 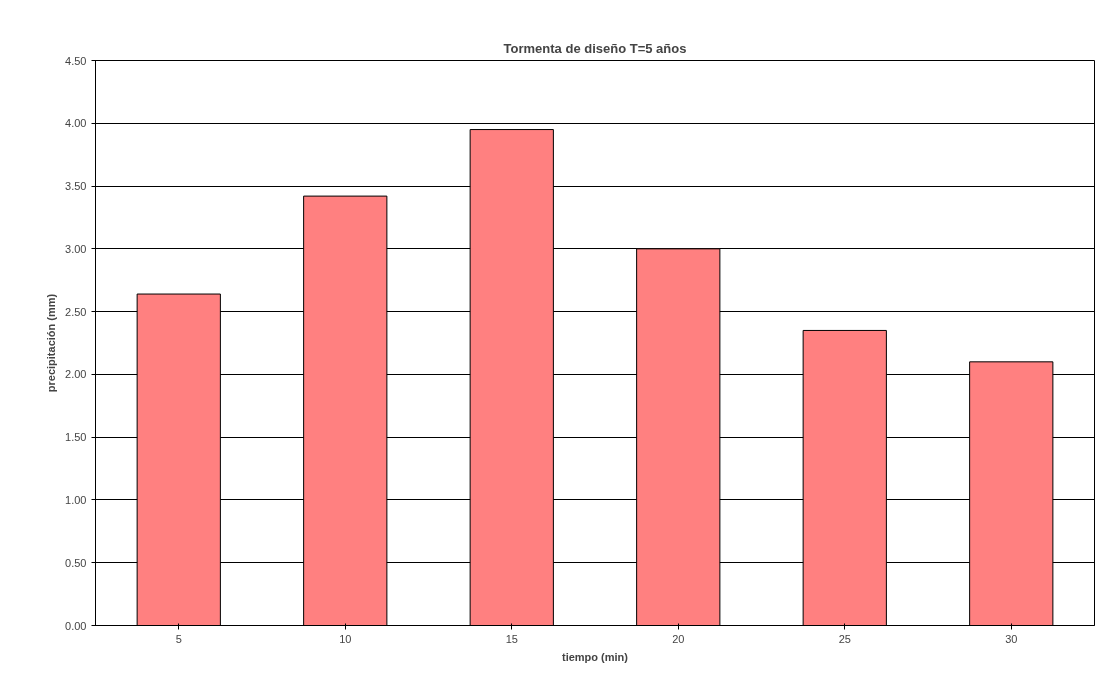 I want to click on y-tick-label: 2.00, so click(x=76, y=374).